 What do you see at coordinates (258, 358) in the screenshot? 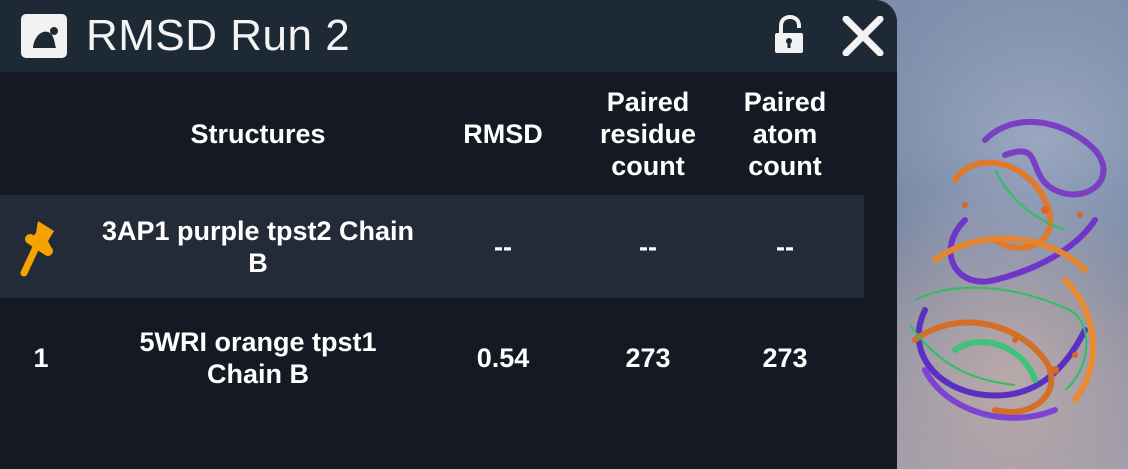
I see `cell-structure: 5WRI orange tpst1 Chain B` at bounding box center [258, 358].